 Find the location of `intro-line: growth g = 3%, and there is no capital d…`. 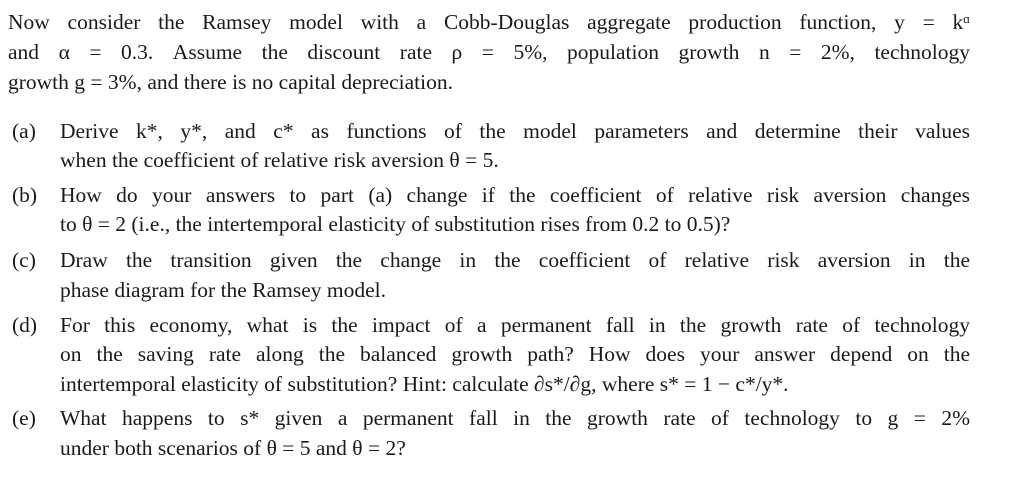

intro-line: growth g = 3%, and there is no capital d… is located at coordinates (230, 82).